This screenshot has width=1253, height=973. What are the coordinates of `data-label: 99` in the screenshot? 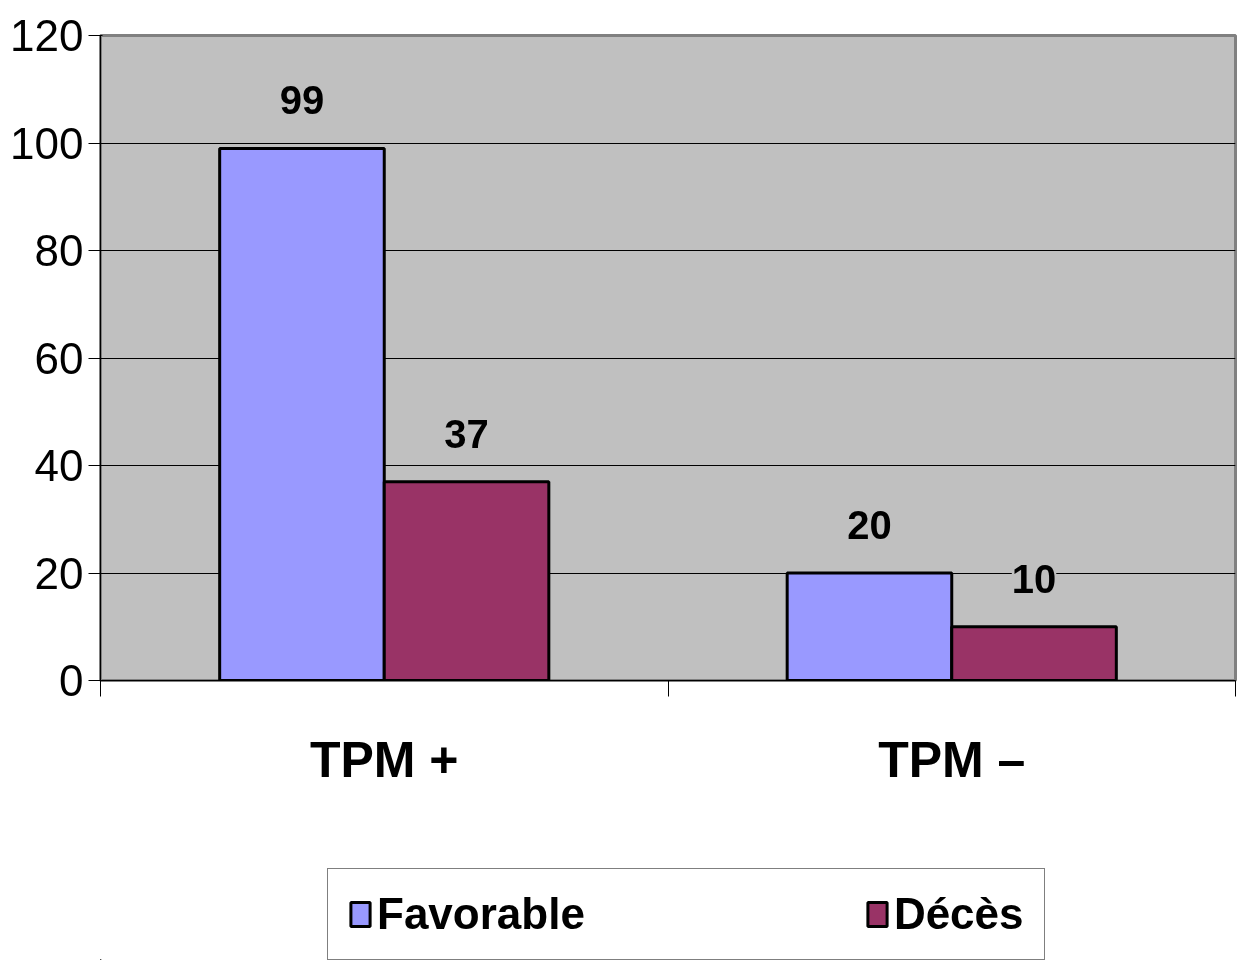 It's located at (302, 100).